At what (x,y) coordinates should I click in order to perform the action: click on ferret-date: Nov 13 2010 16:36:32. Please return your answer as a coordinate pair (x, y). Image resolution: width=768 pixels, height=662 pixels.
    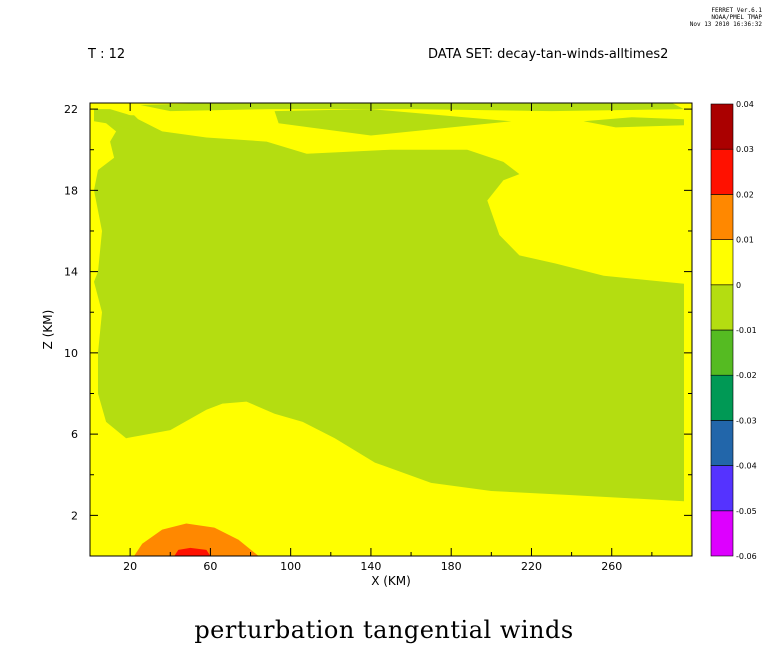
    Looking at the image, I should click on (725, 24).